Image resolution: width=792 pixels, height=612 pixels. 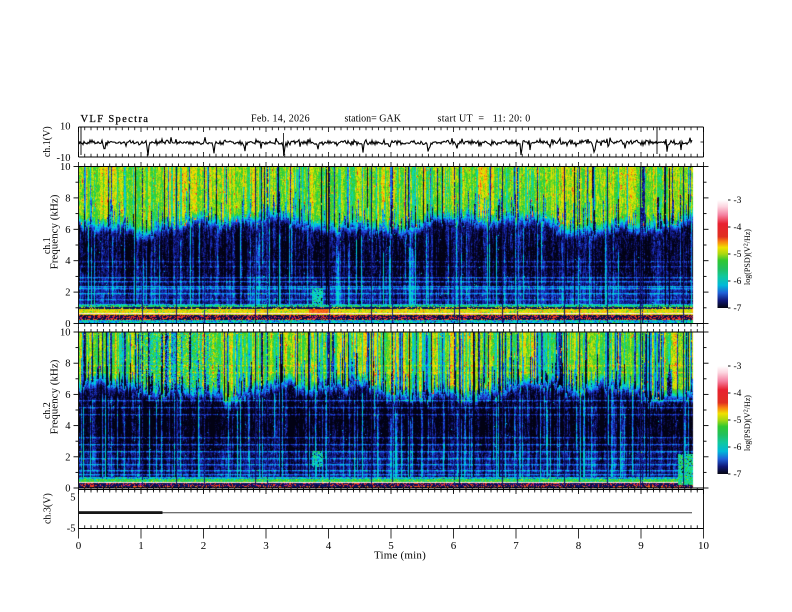 What do you see at coordinates (516, 546) in the screenshot?
I see `svg-text: 7` at bounding box center [516, 546].